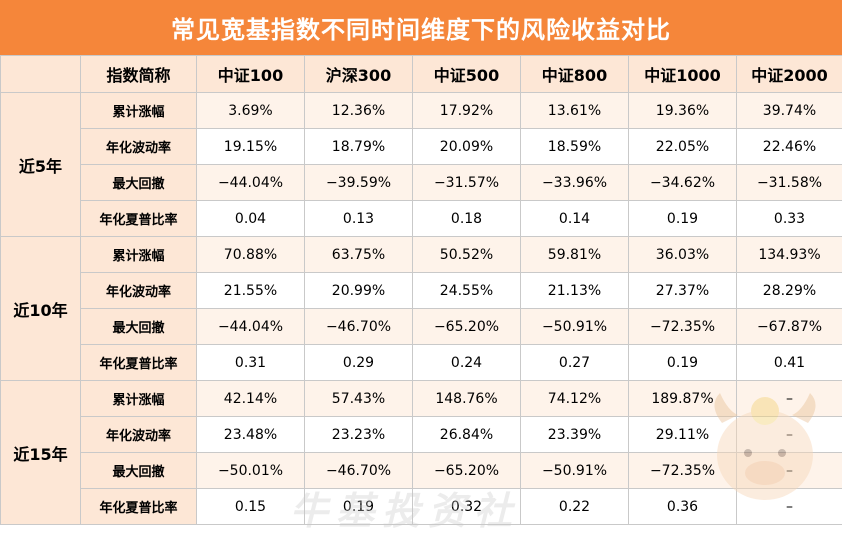  What do you see at coordinates (139, 74) in the screenshot?
I see `header-cell: 指数简称` at bounding box center [139, 74].